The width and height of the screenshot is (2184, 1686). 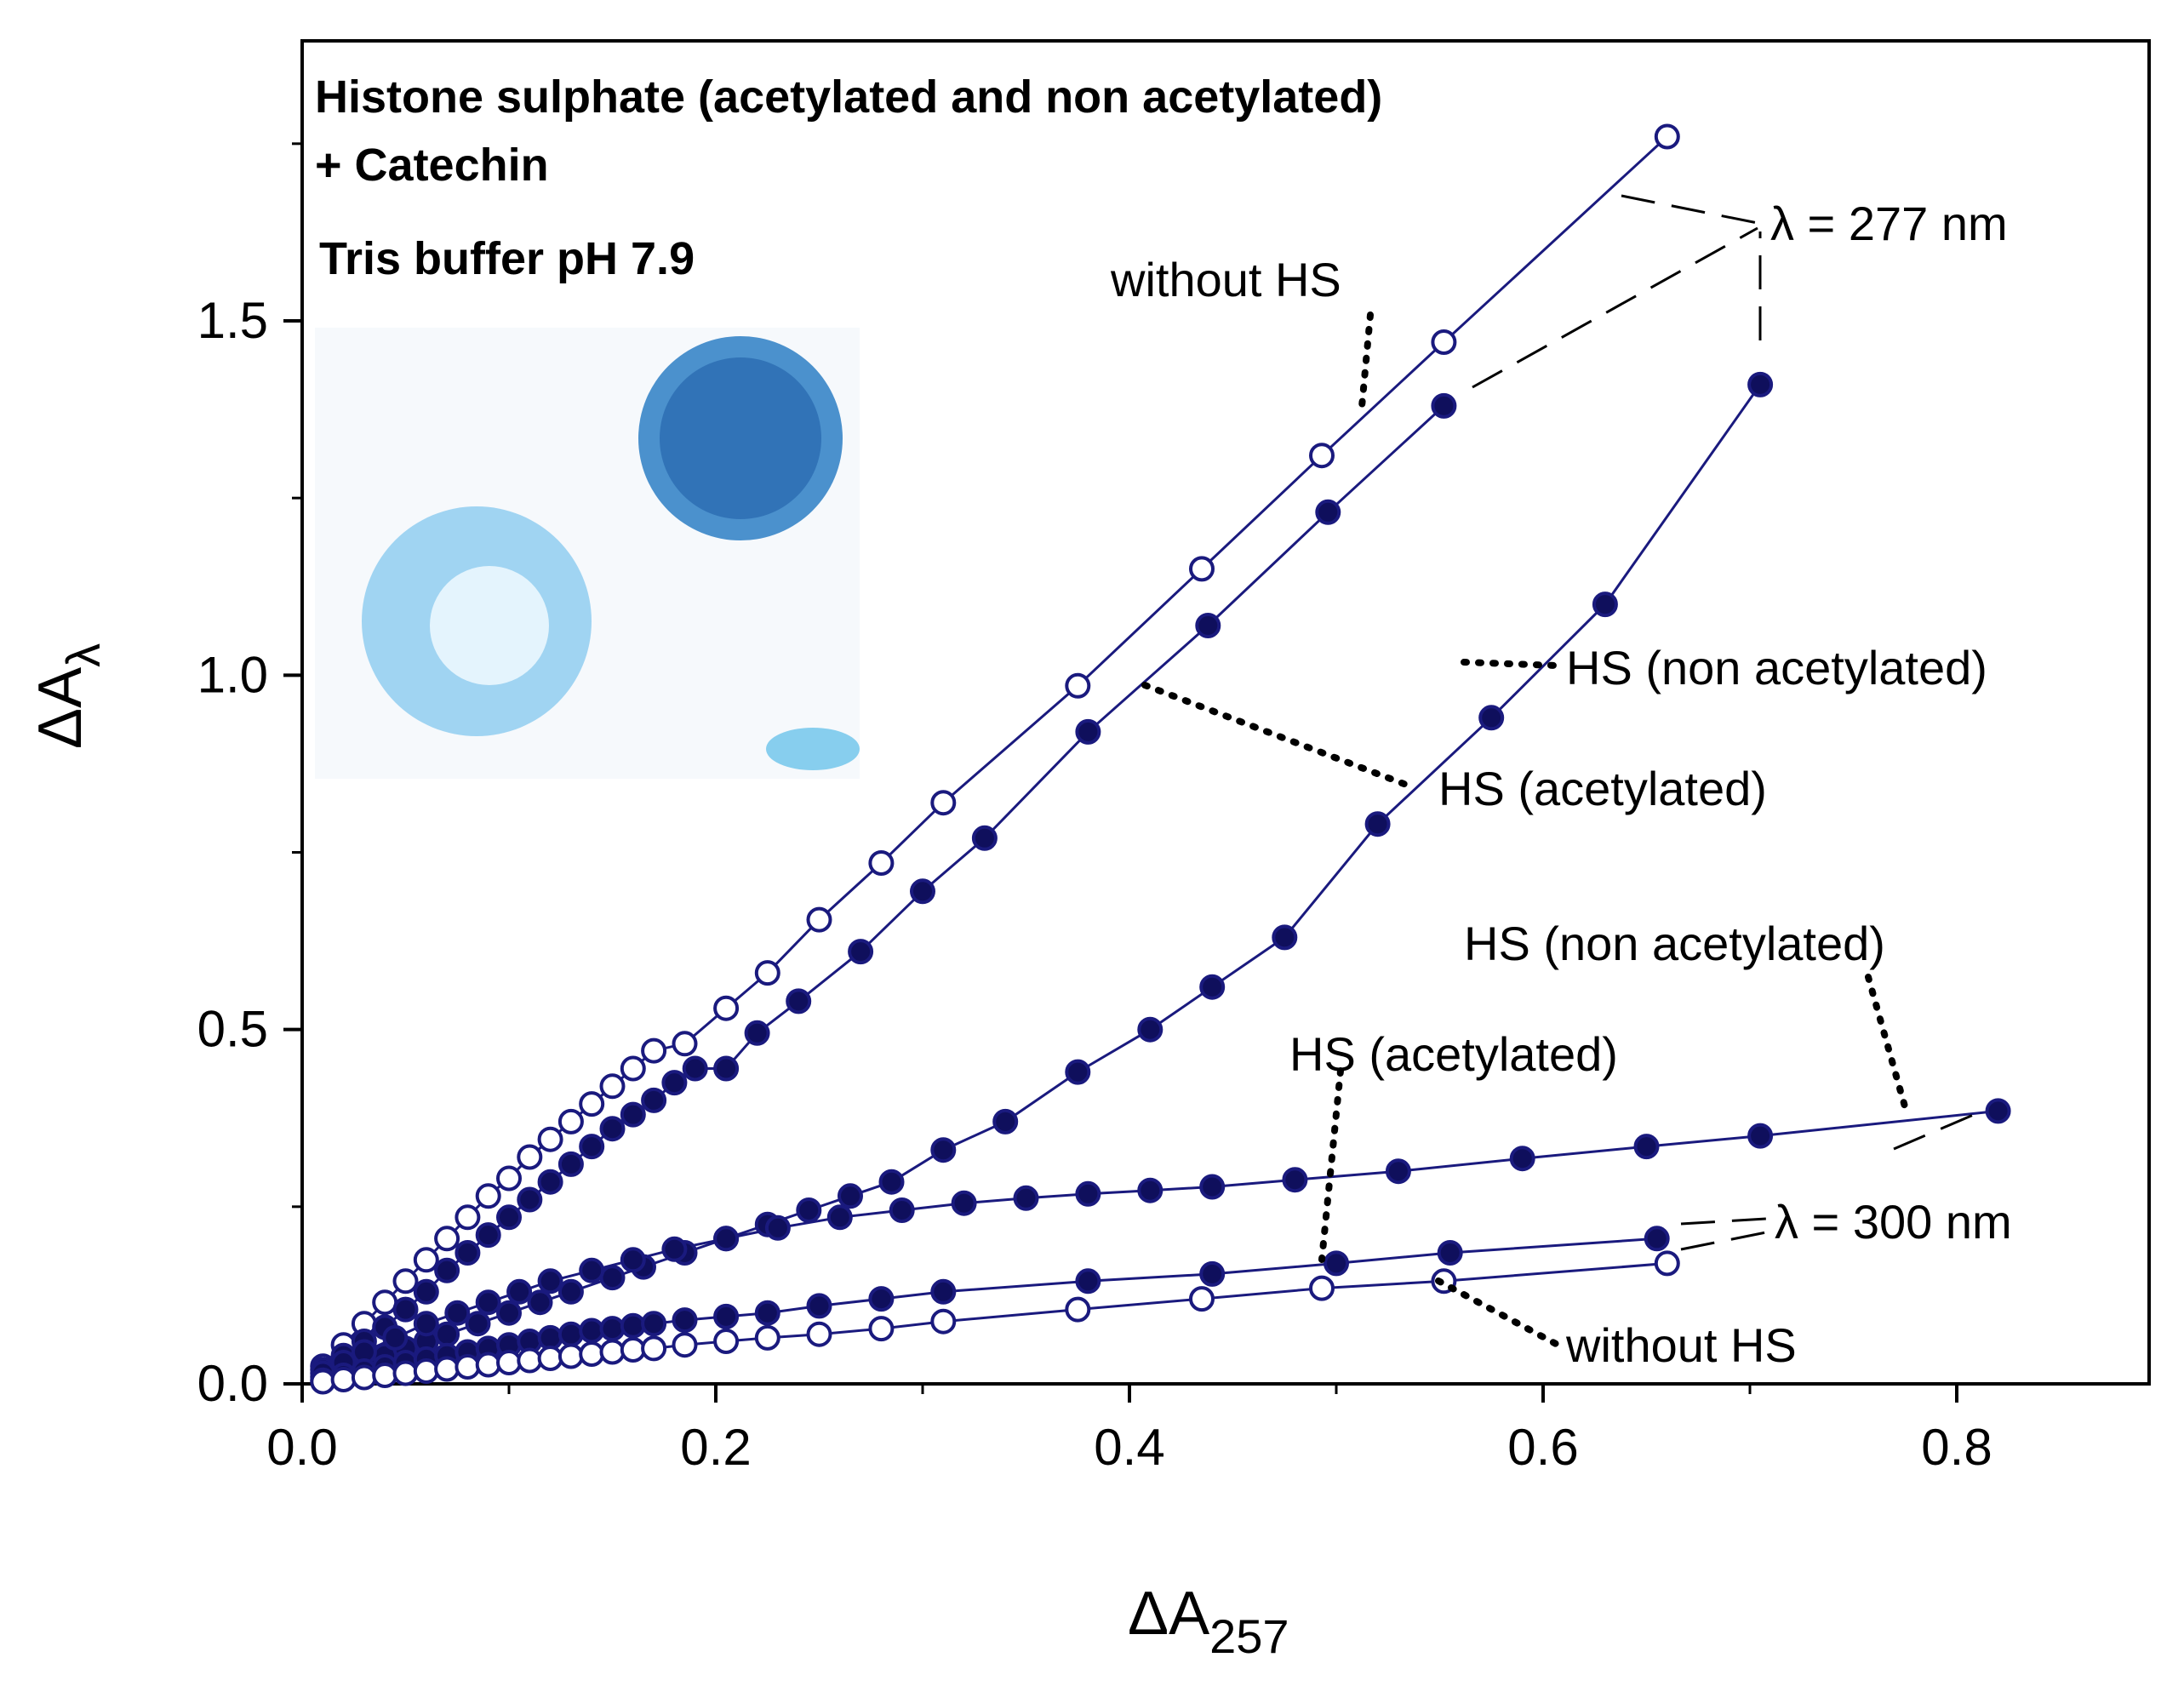 I want to click on chart-title-line-2: + Catechin, so click(x=432, y=165).